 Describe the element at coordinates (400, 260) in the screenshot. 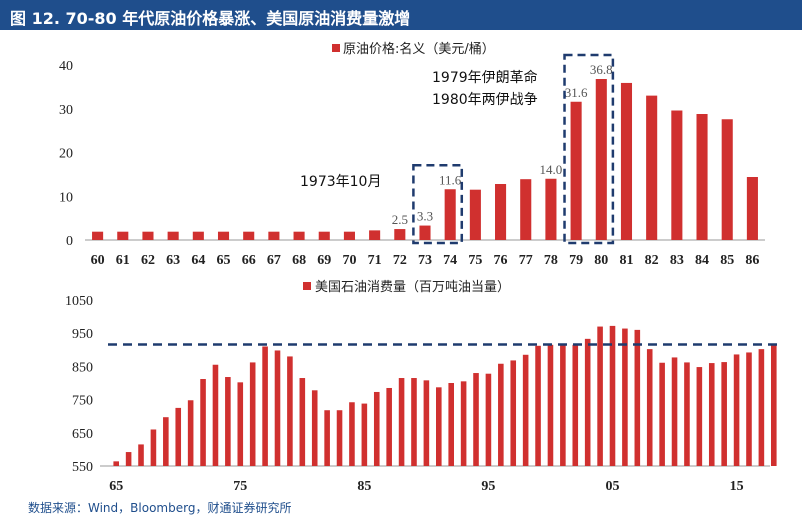

I see `x-tick-label: 72` at that location.